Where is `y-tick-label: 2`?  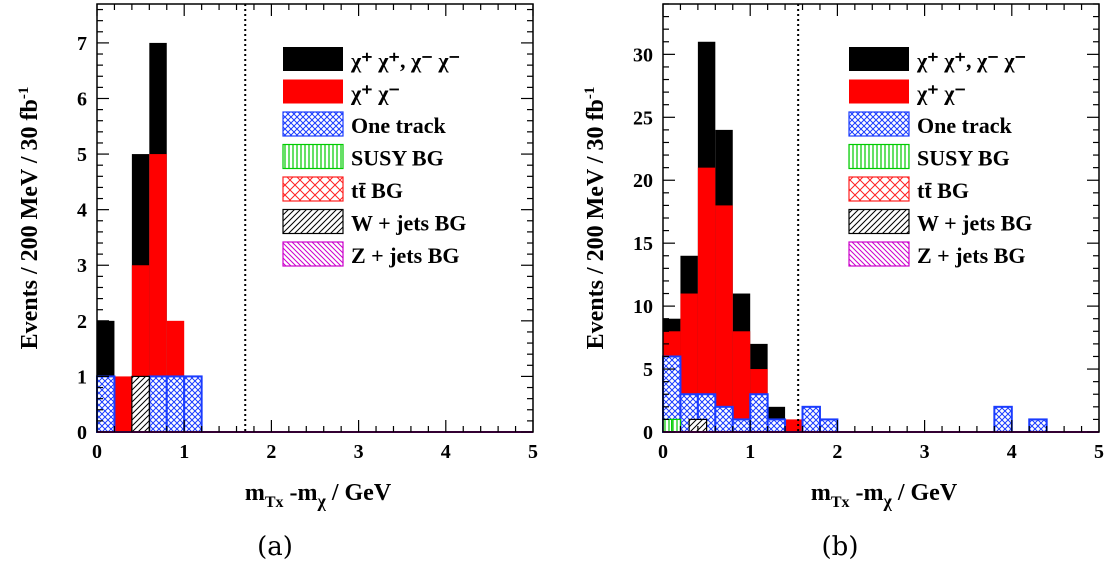
y-tick-label: 2 is located at coordinates (82, 322).